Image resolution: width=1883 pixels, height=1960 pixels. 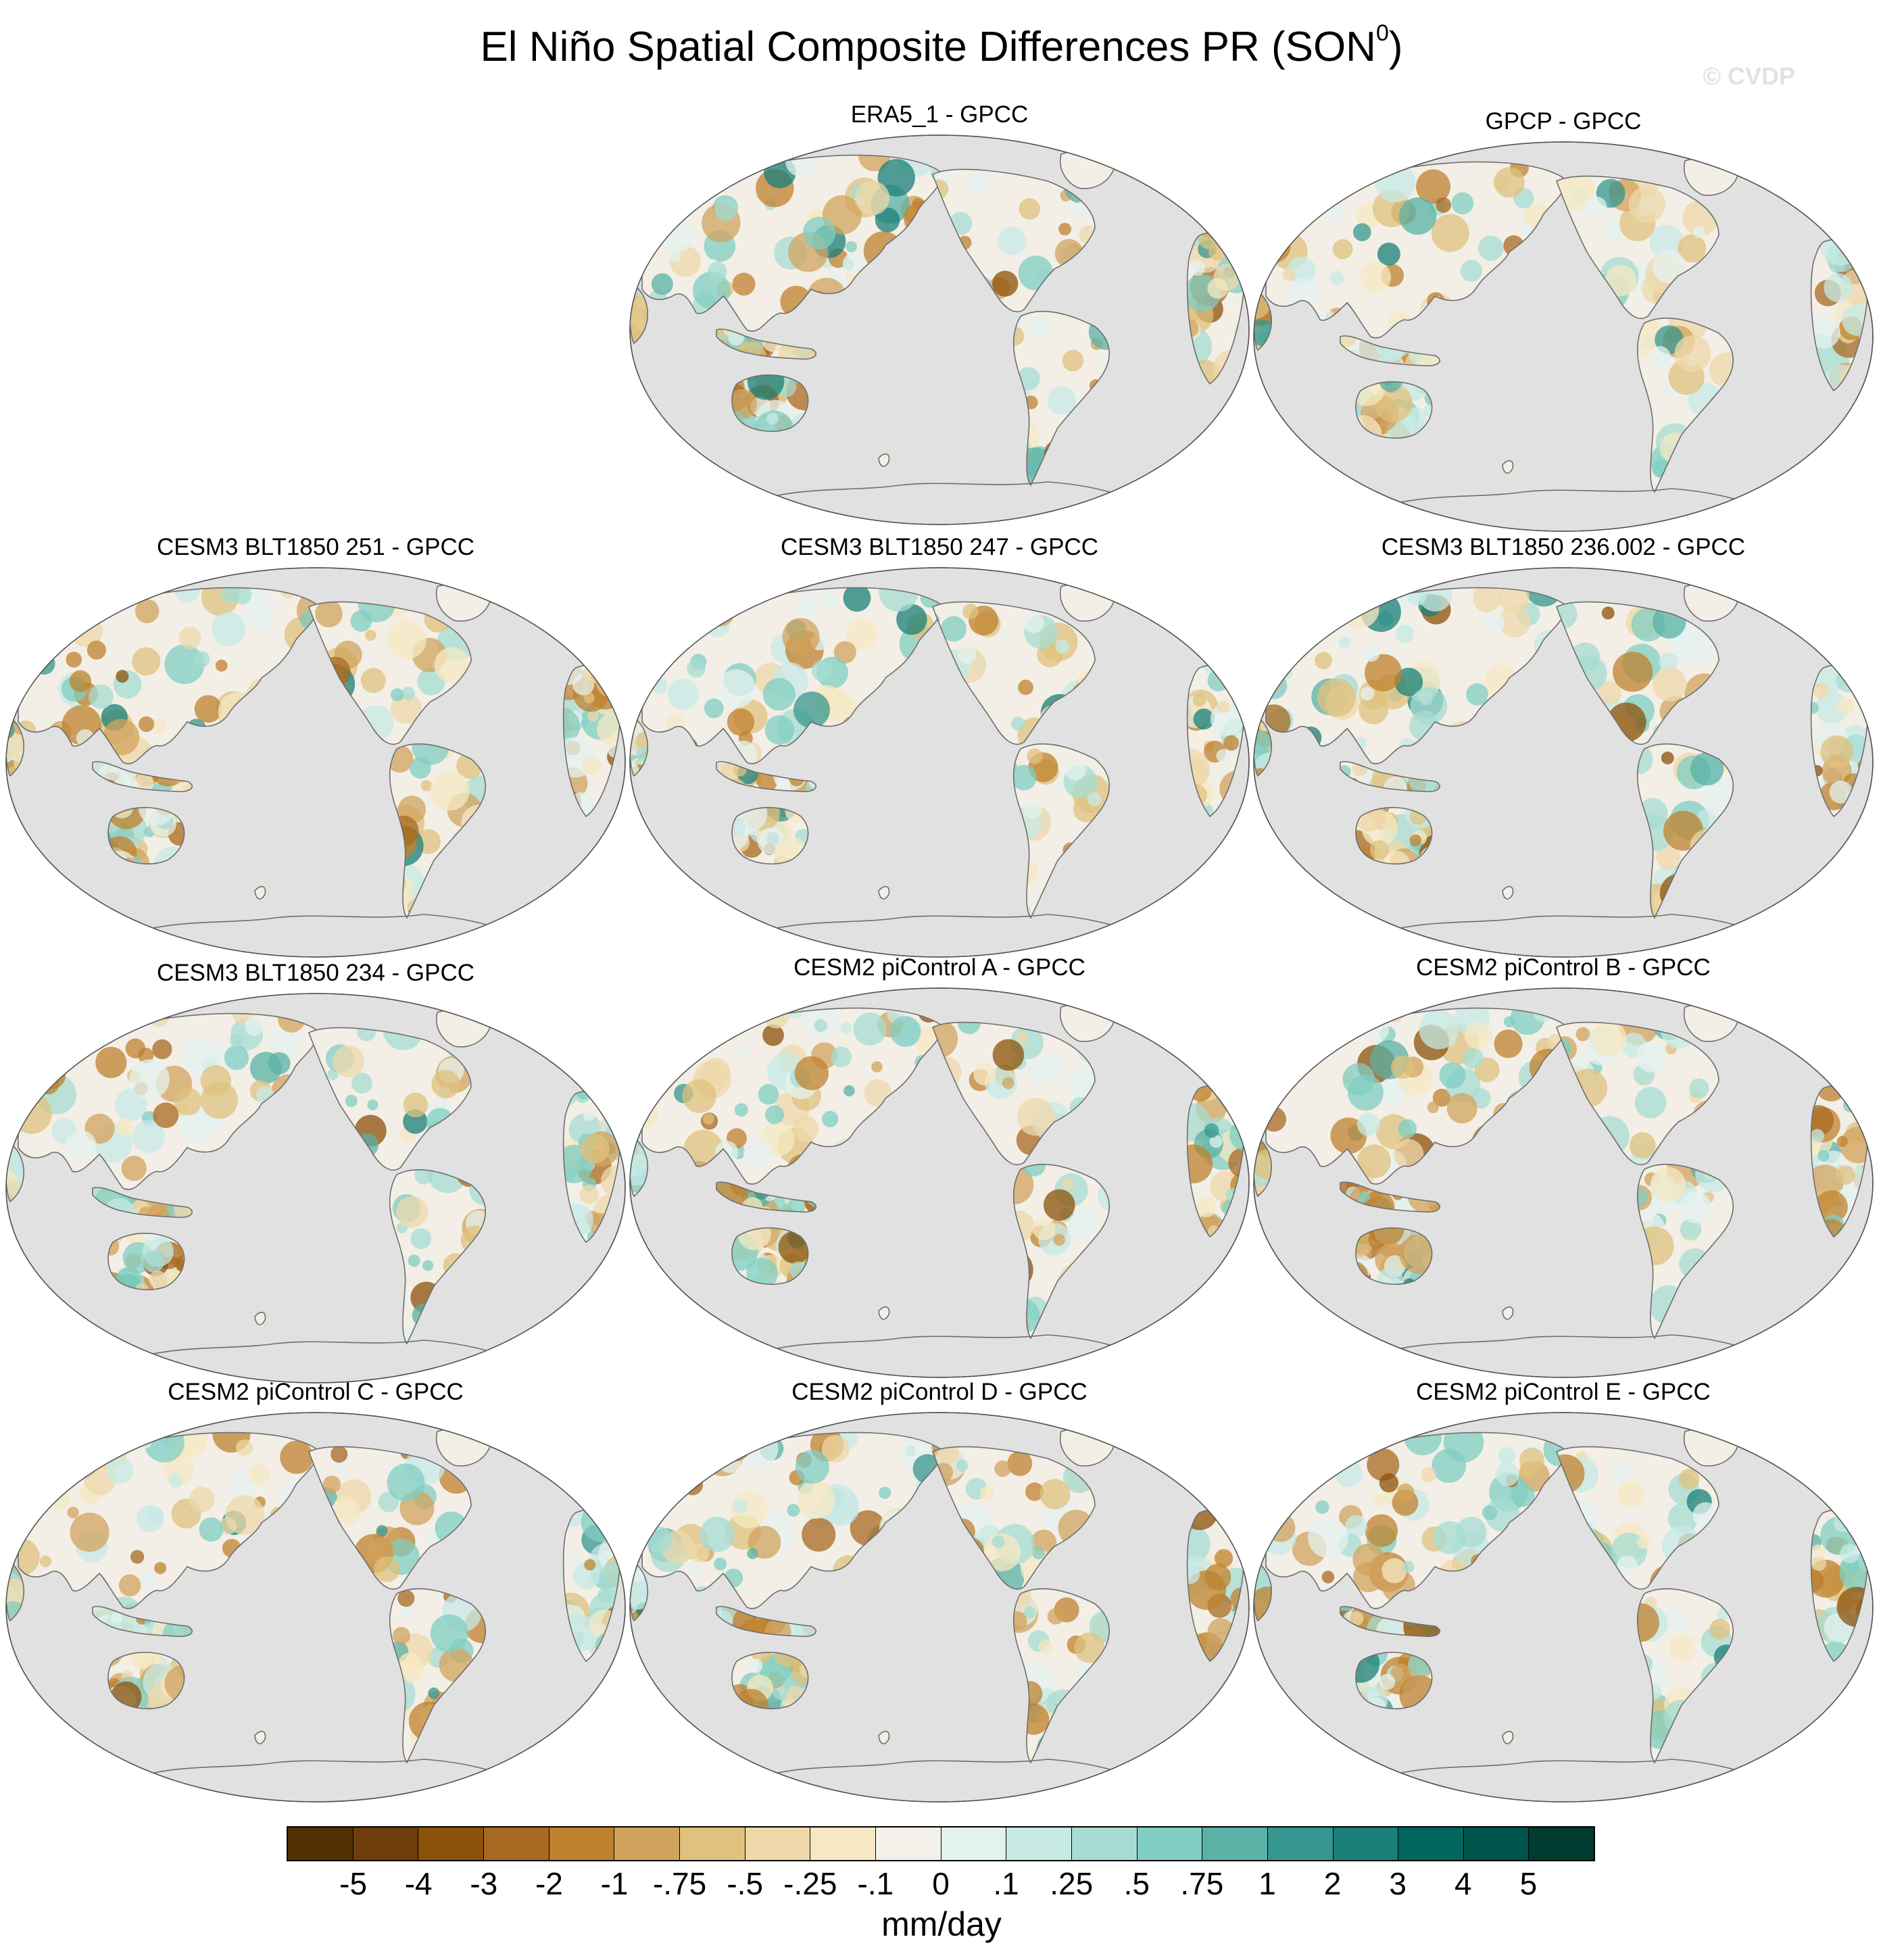 I want to click on map-panel: CESM2 piControl A - GPCC, so click(x=939, y=1170).